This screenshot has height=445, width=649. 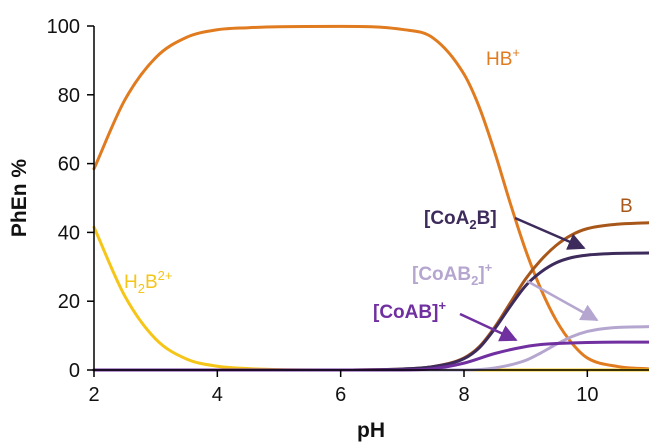 What do you see at coordinates (587, 395) in the screenshot?
I see `x-tick-label: 10` at bounding box center [587, 395].